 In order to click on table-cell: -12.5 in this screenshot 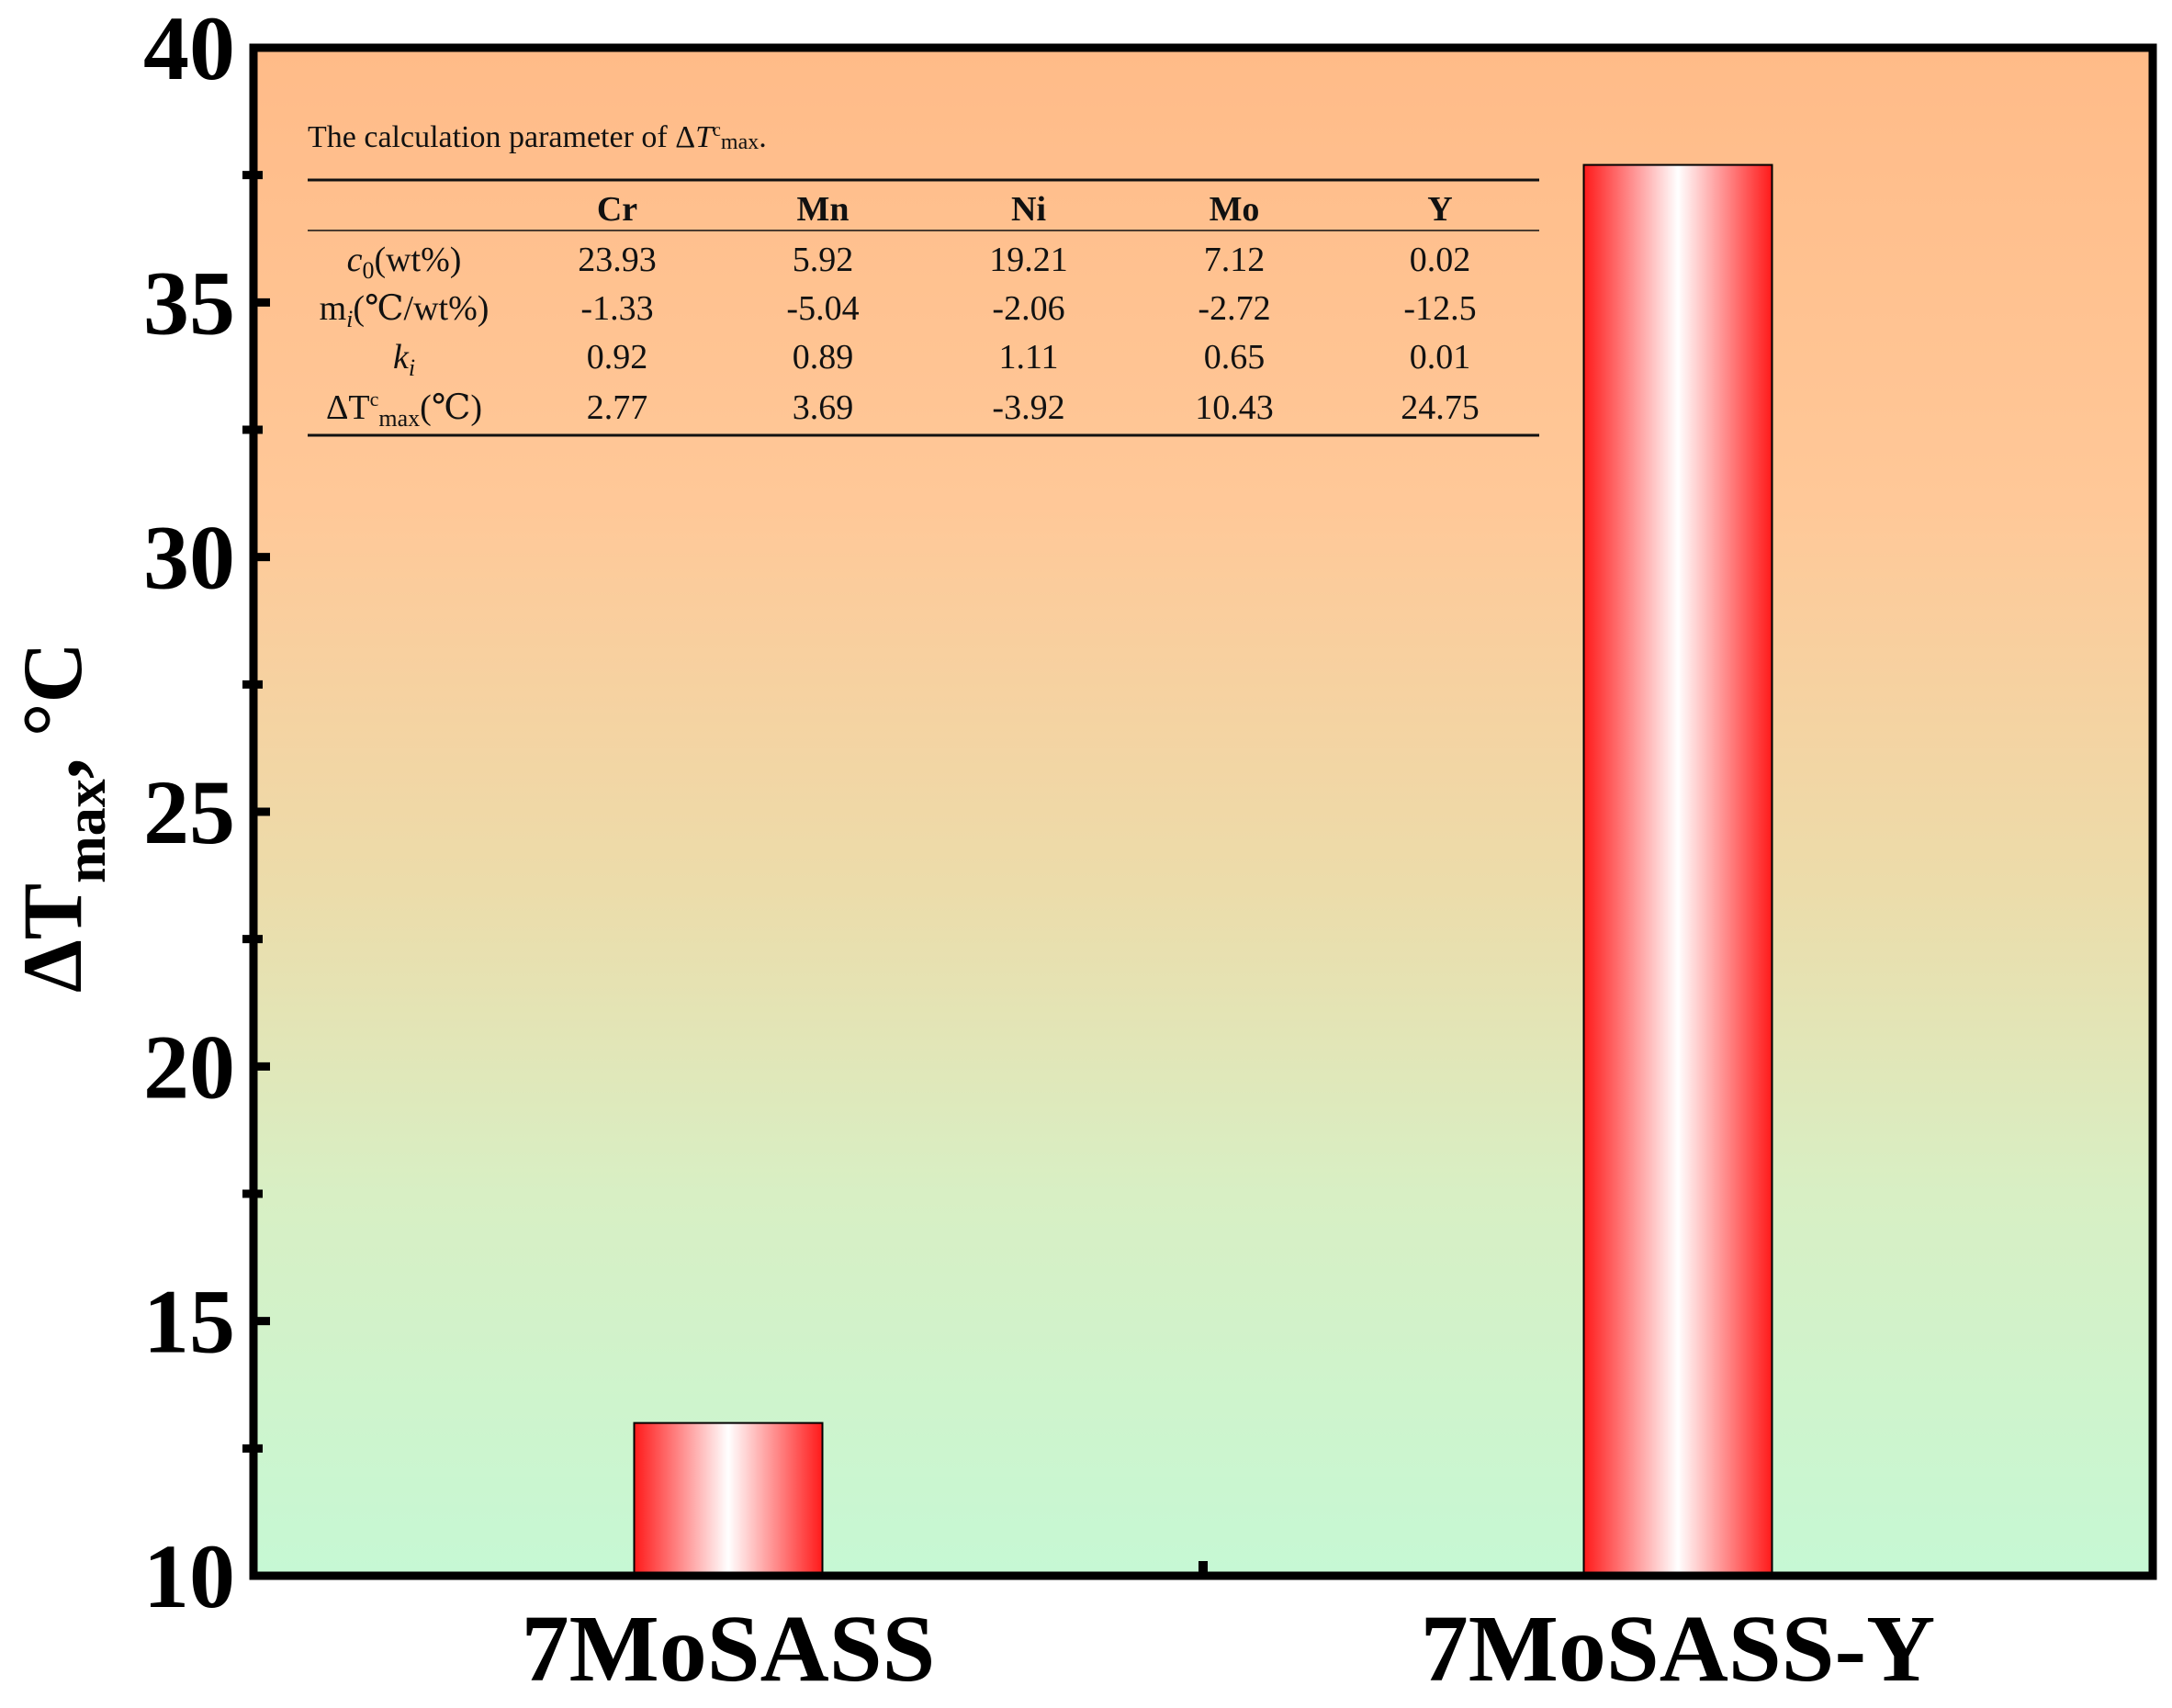, I will do `click(1439, 309)`.